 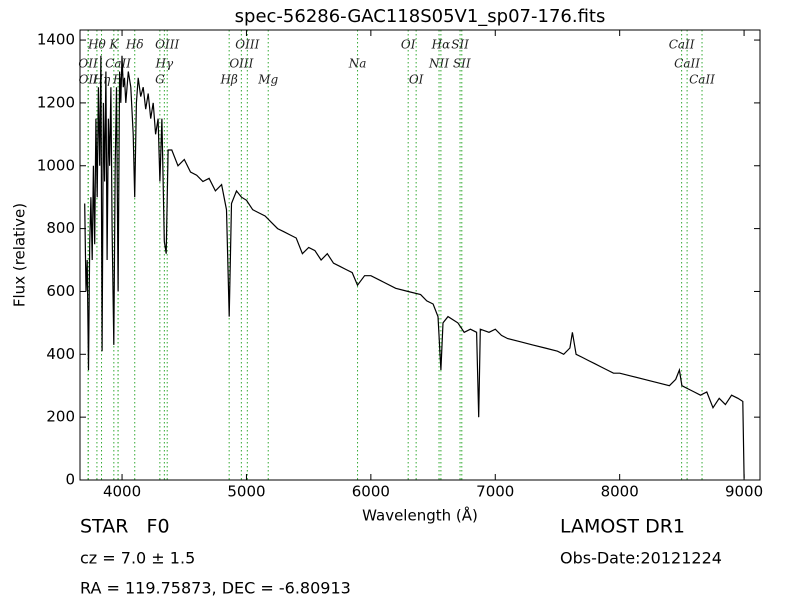 I want to click on y-tick-label: 800, so click(x=60, y=228).